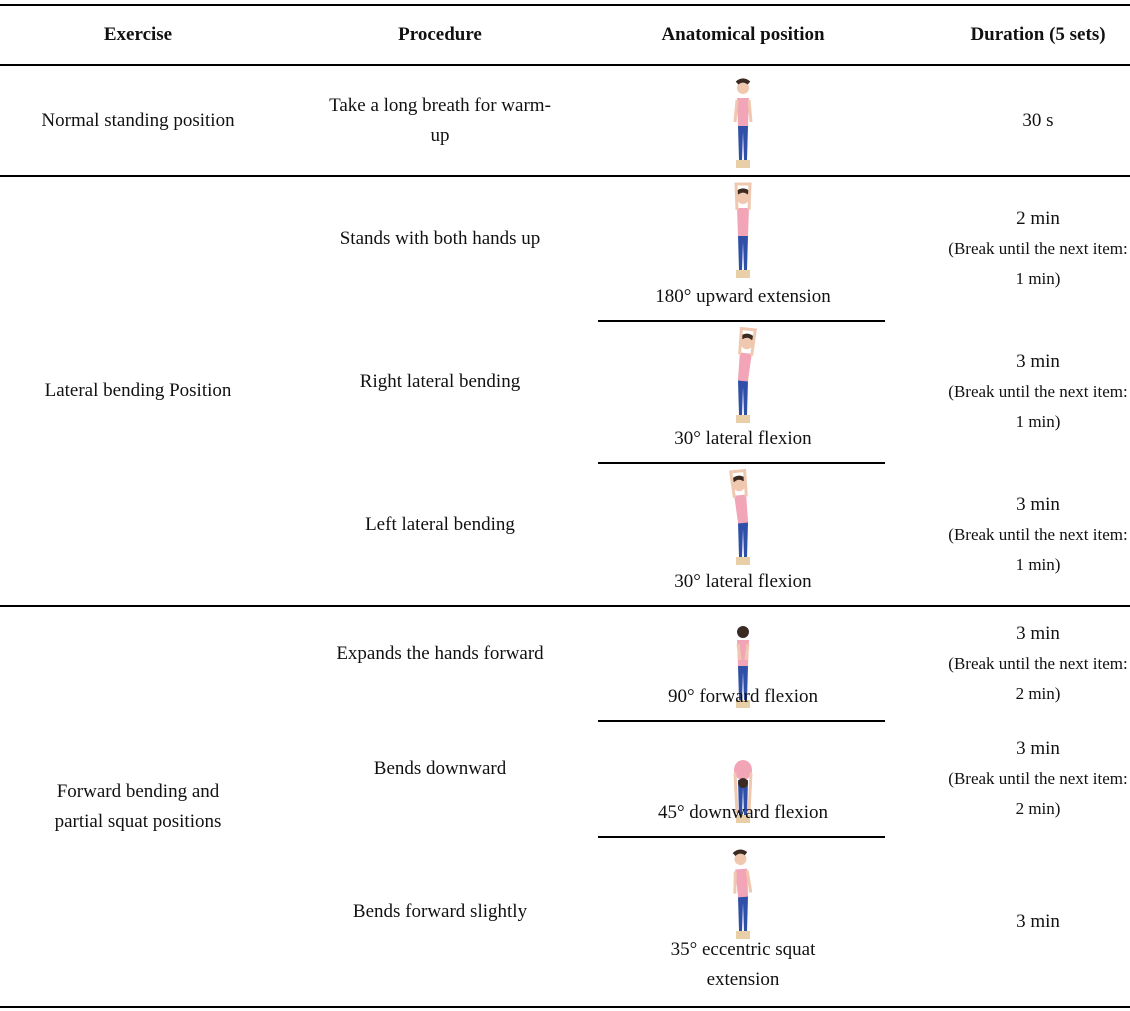 The height and width of the screenshot is (1011, 1130). I want to click on procedure: Right lateral bending, so click(440, 381).